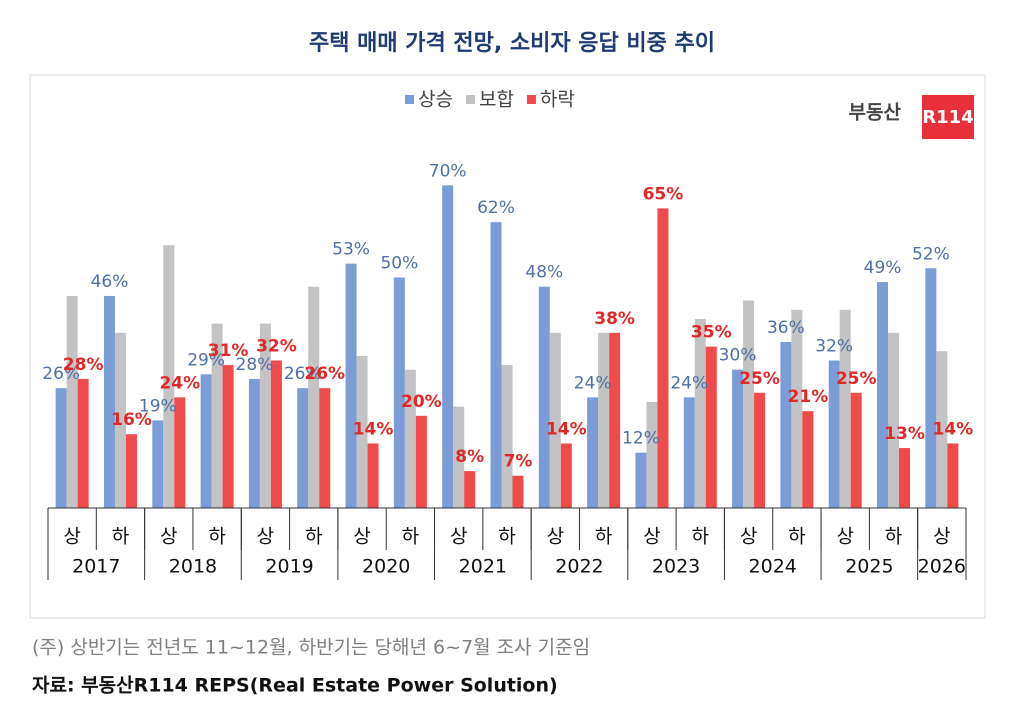 Image resolution: width=1025 pixels, height=715 pixels. I want to click on data-label: 49%, so click(883, 268).